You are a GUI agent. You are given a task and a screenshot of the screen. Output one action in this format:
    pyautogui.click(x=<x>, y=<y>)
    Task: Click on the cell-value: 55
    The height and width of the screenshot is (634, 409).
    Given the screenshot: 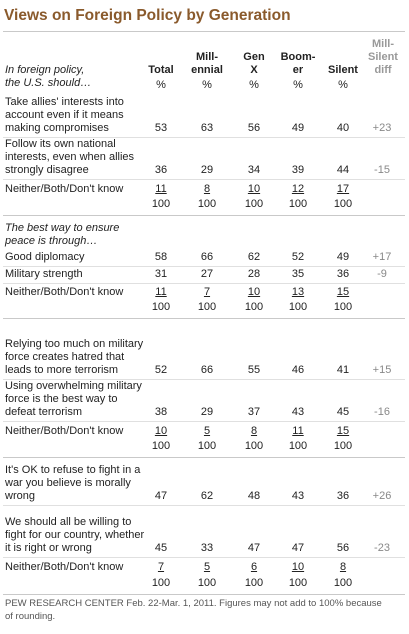 What is the action you would take?
    pyautogui.click(x=254, y=370)
    